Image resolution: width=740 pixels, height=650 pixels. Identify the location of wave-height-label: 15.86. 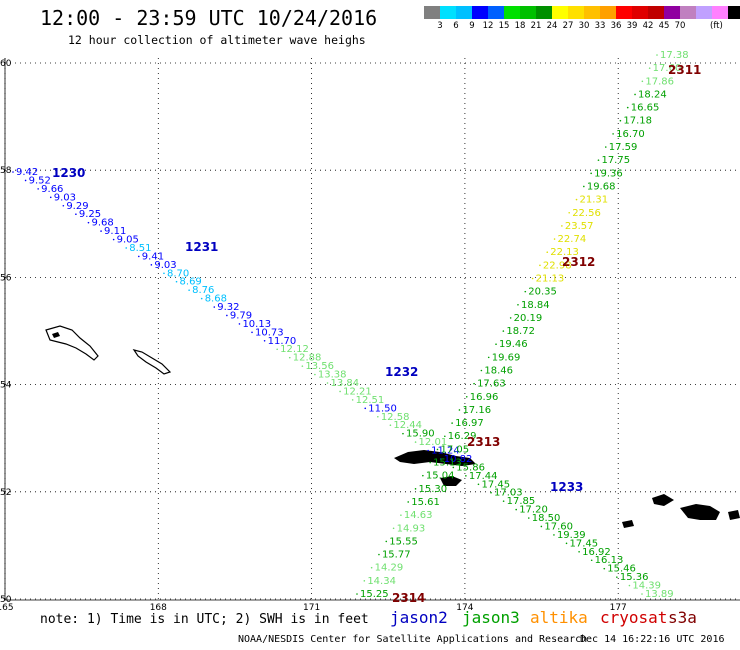
(470, 467).